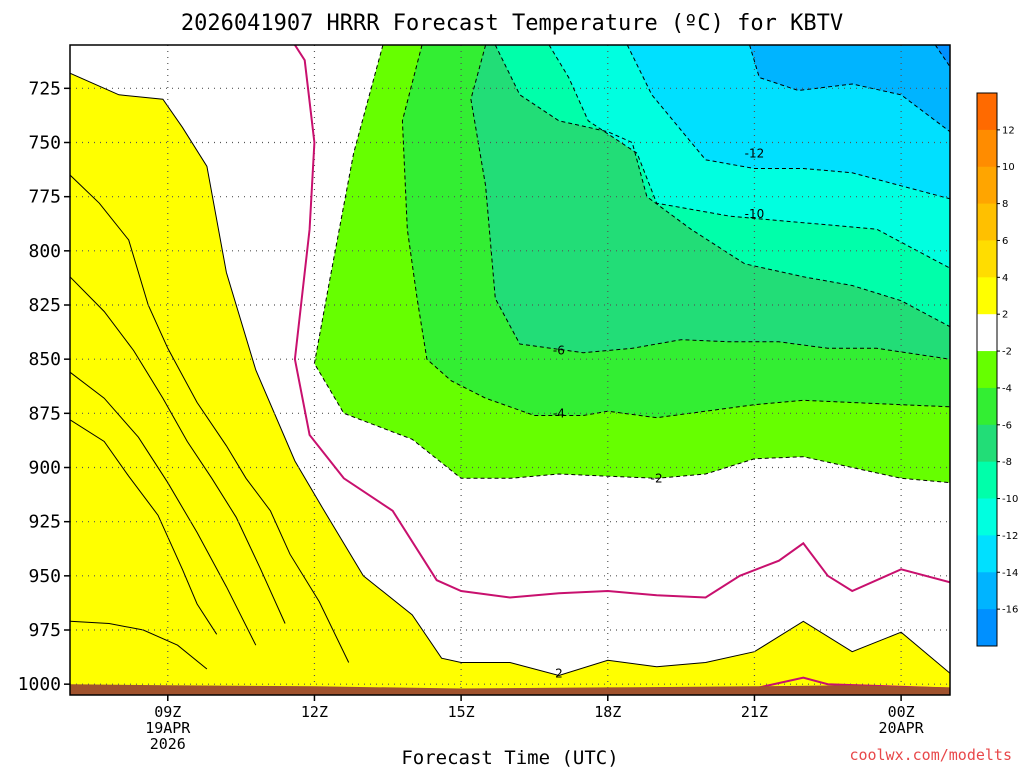 The height and width of the screenshot is (768, 1024). Describe the element at coordinates (657, 478) in the screenshot. I see `contour-label--2: -2` at that location.